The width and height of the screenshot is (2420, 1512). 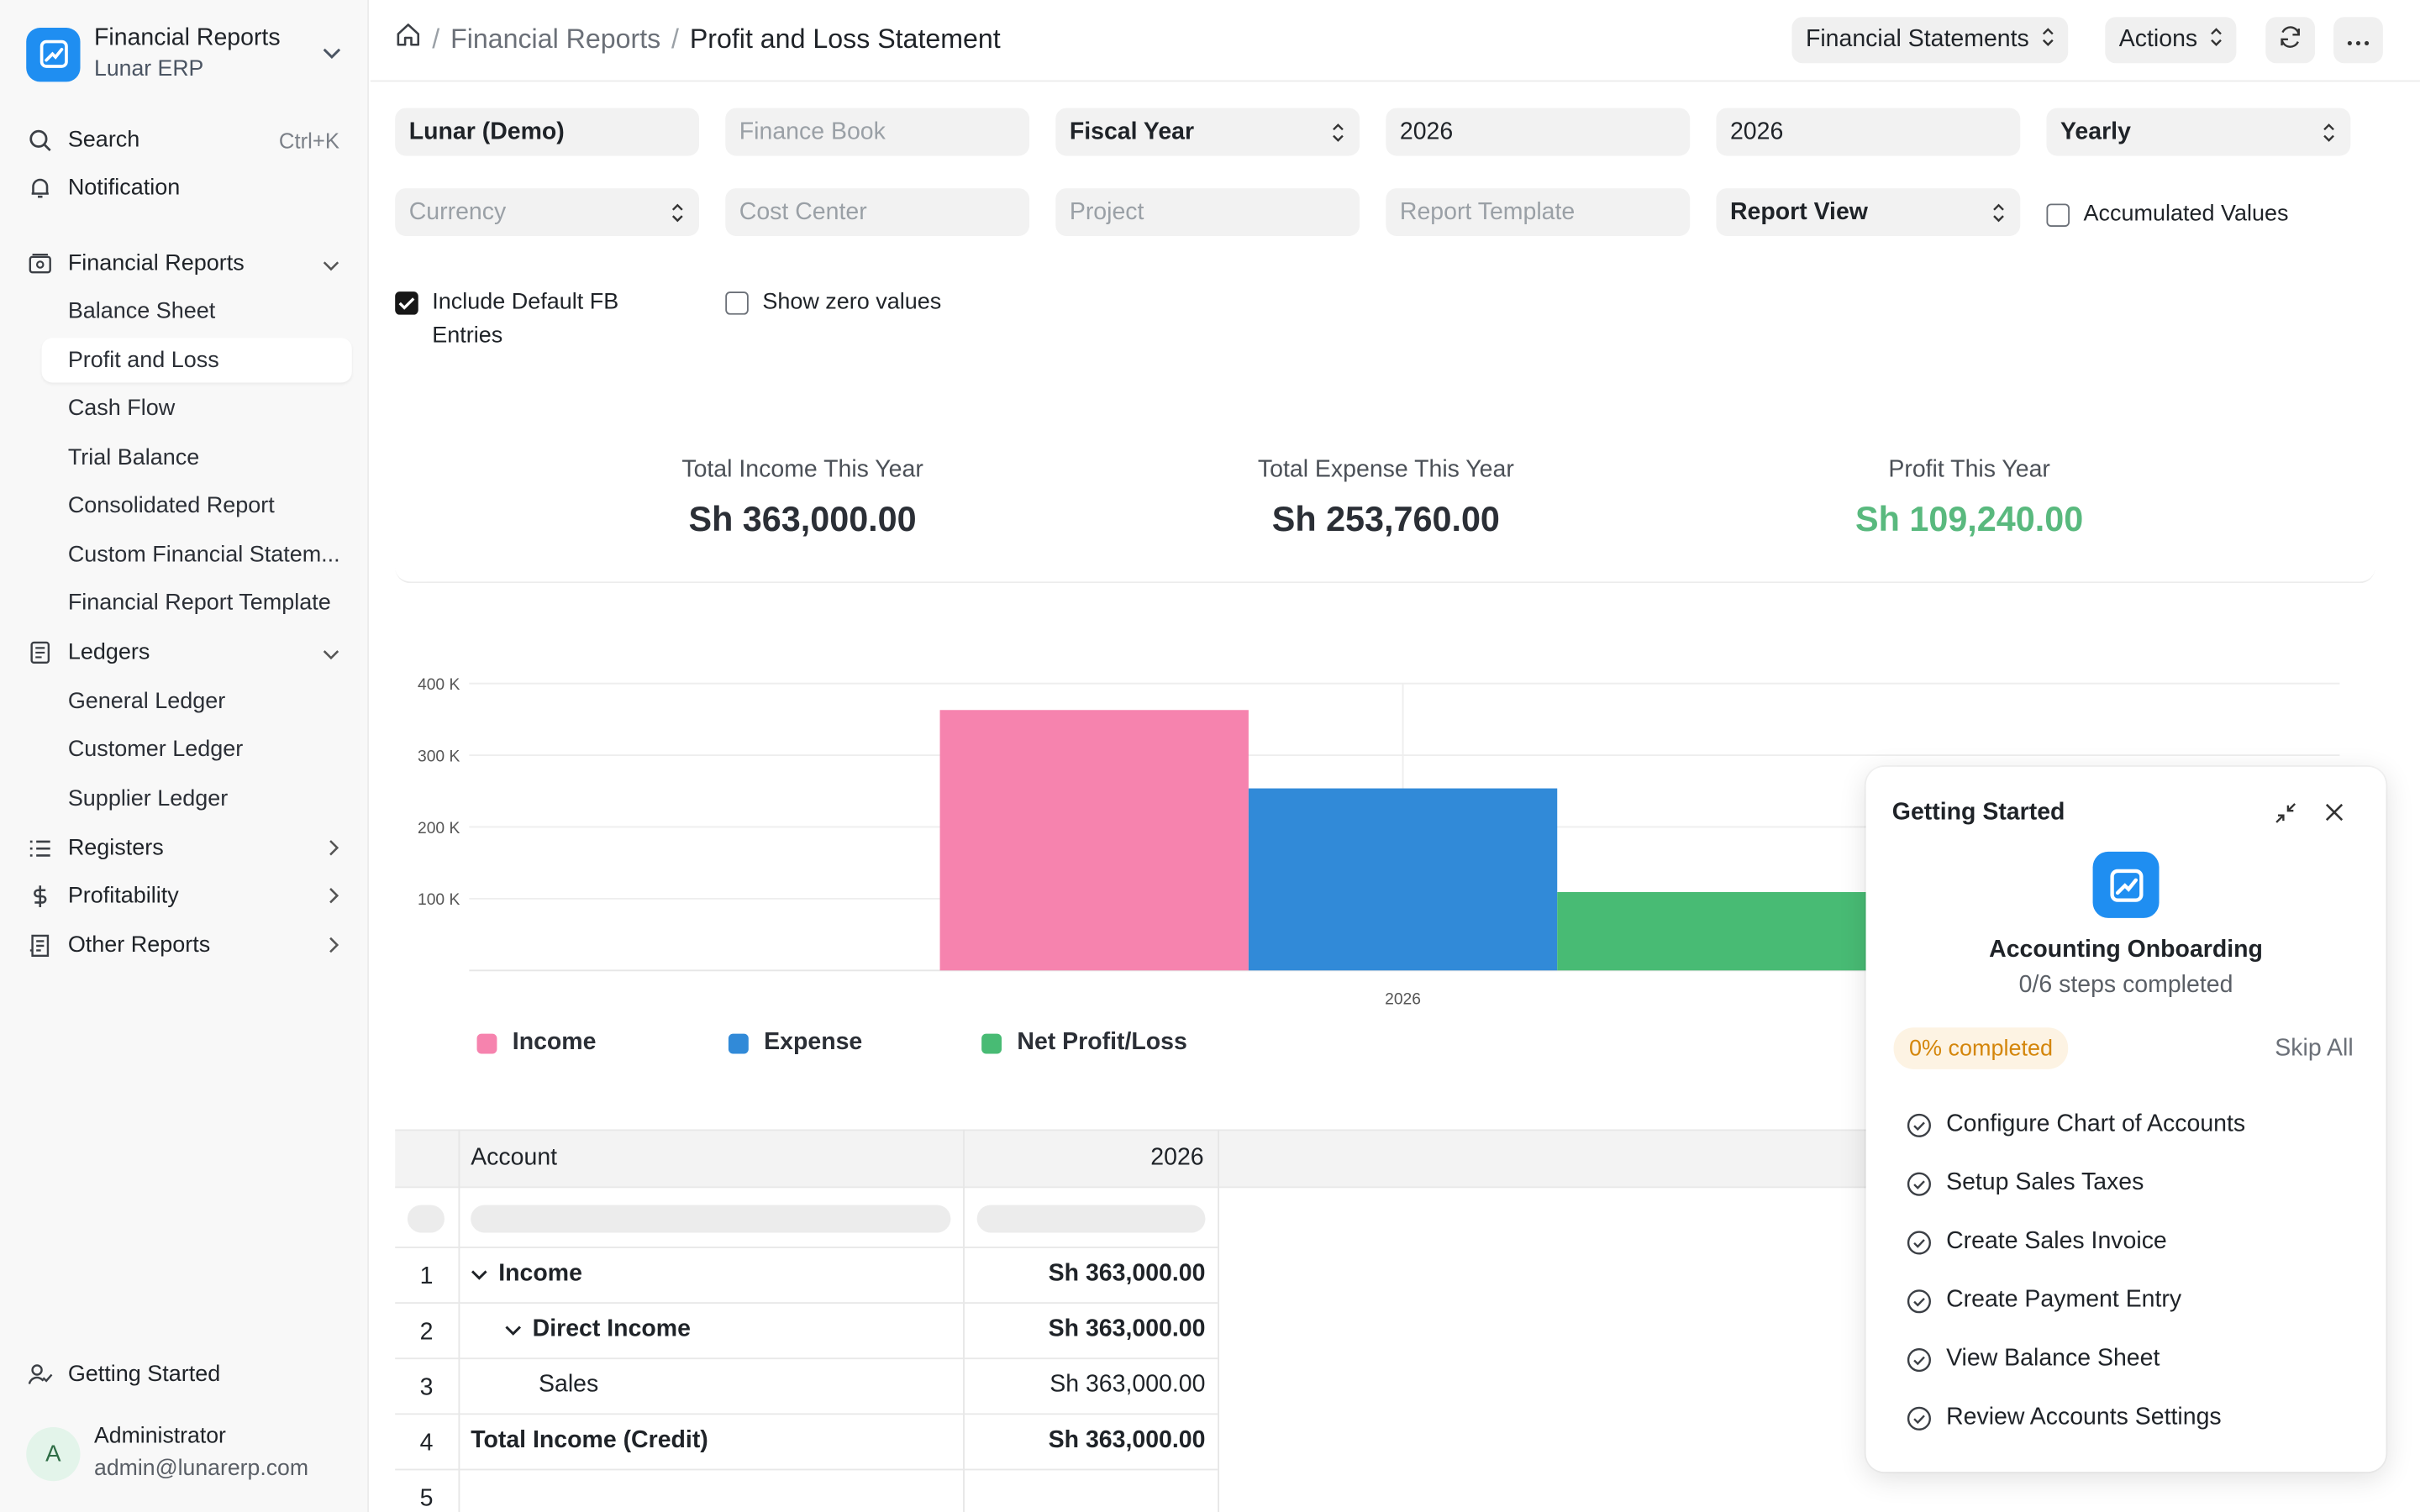 I want to click on app-subtitle: Lunar ERP, so click(x=149, y=69).